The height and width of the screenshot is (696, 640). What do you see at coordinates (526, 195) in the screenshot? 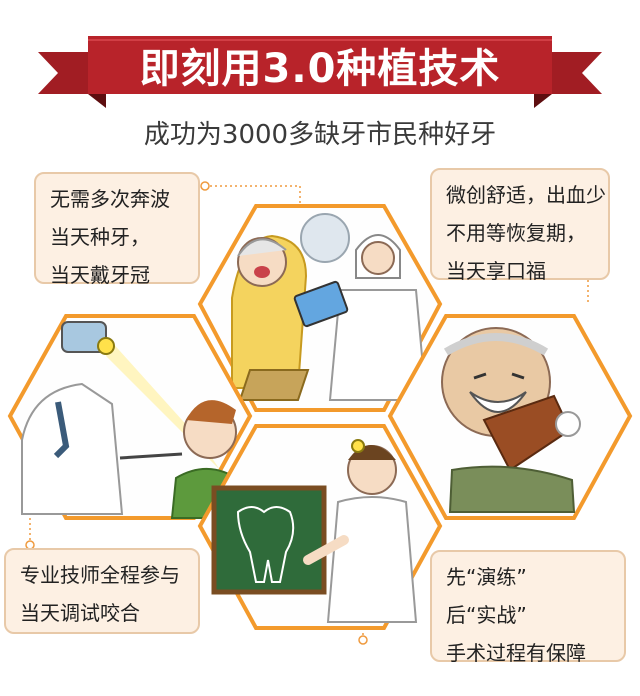
I see `callout-line: 微创舒适，出血少` at bounding box center [526, 195].